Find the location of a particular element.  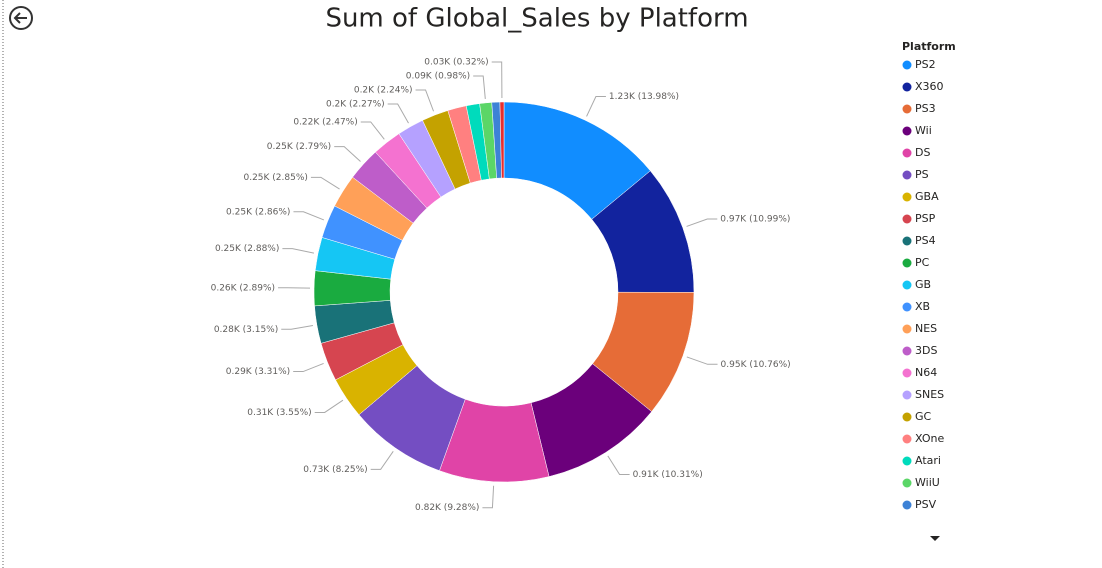

legend-label: GB is located at coordinates (923, 284).